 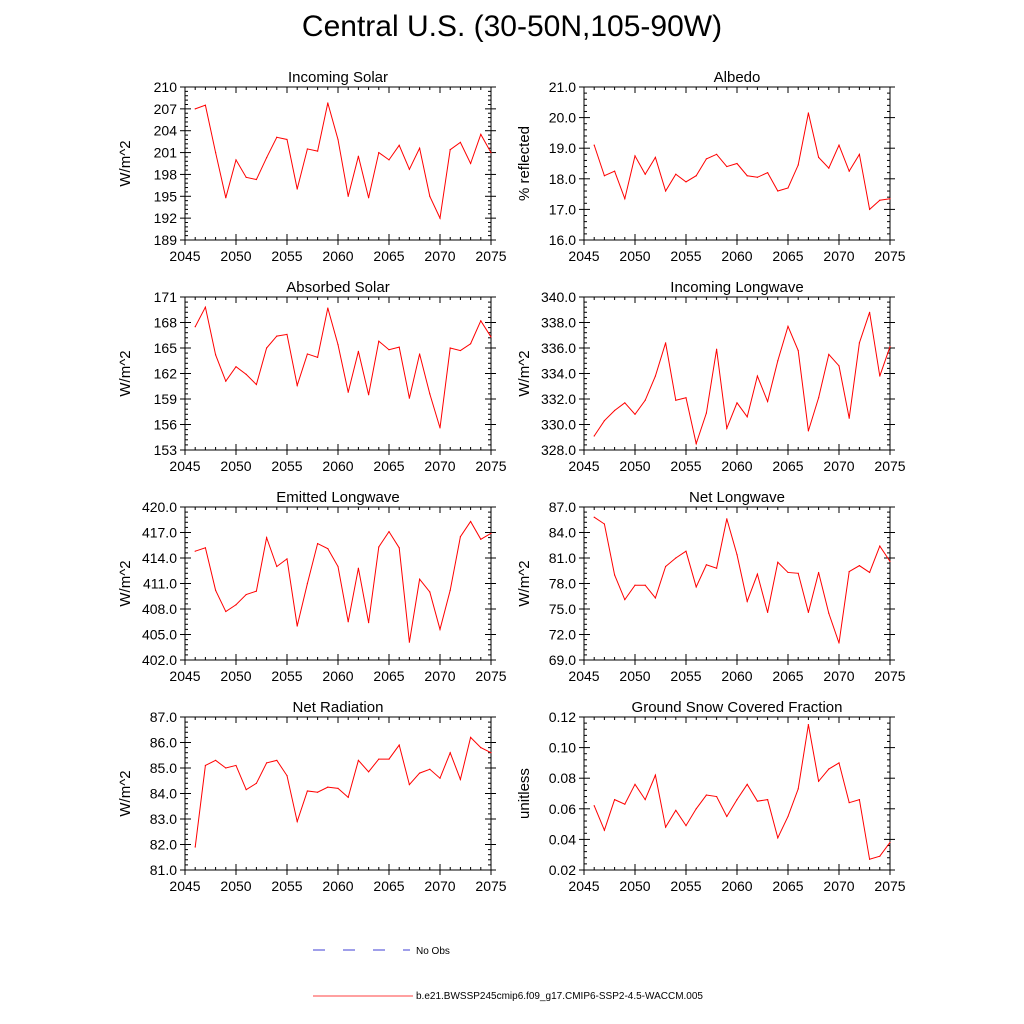 What do you see at coordinates (166, 153) in the screenshot?
I see `y-tick-label: 201` at bounding box center [166, 153].